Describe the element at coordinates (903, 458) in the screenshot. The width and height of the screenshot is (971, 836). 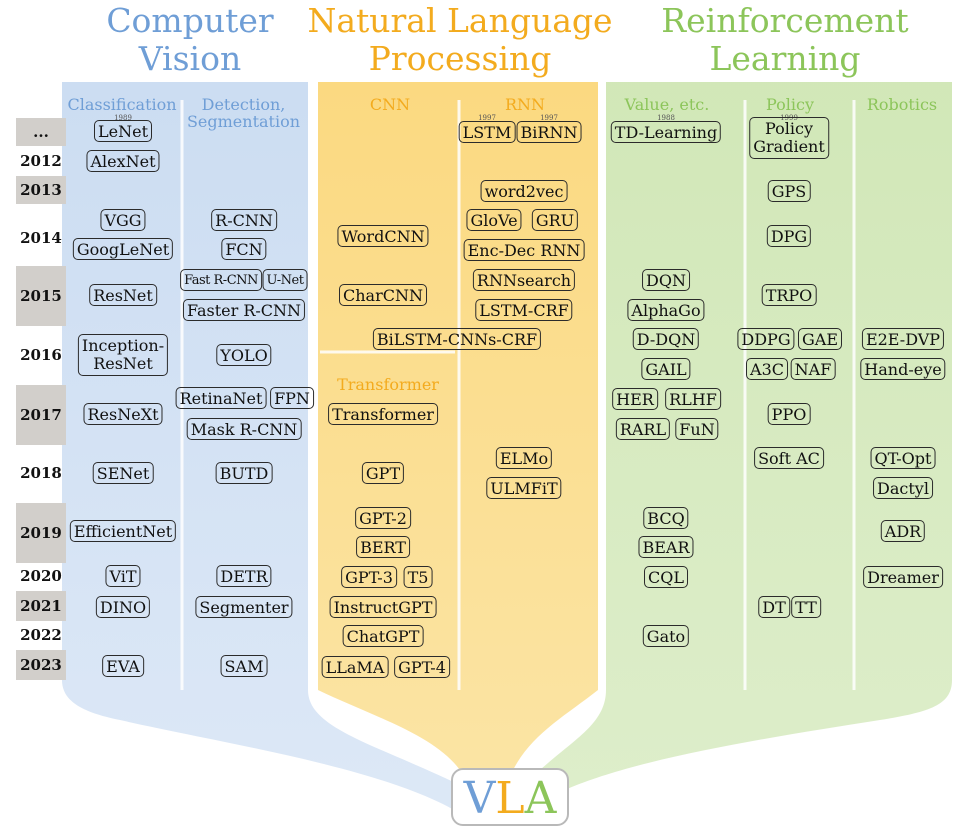
I see `model-qt-opt: QT-Opt` at that location.